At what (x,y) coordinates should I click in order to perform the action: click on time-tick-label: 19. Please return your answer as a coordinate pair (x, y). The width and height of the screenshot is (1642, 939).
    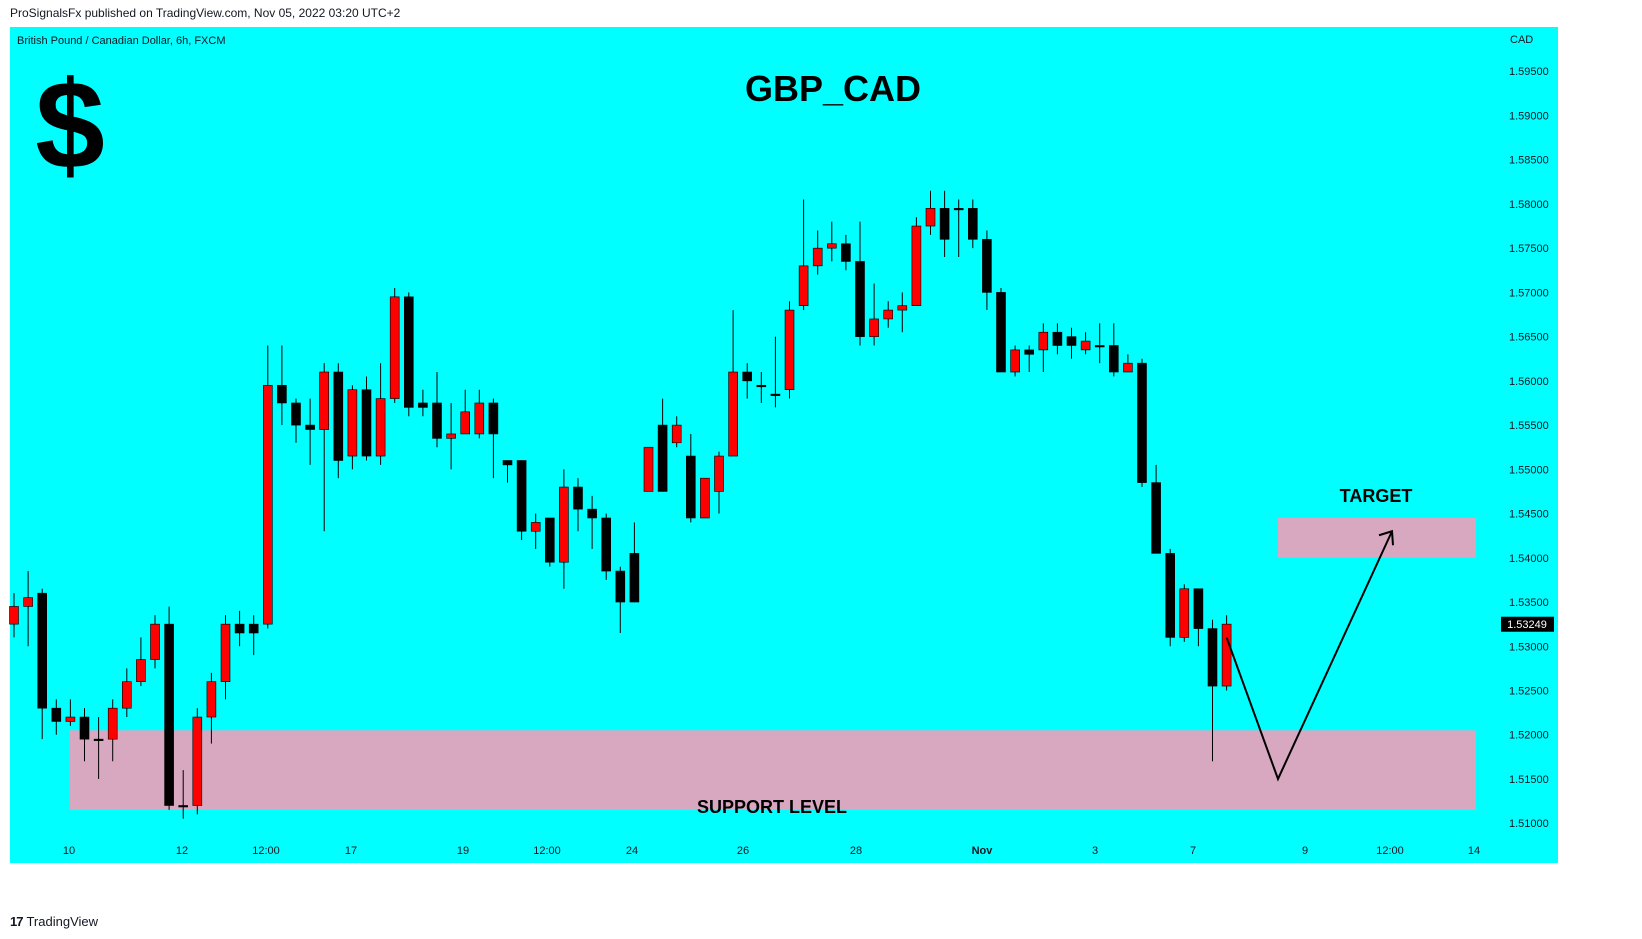
    Looking at the image, I should click on (463, 851).